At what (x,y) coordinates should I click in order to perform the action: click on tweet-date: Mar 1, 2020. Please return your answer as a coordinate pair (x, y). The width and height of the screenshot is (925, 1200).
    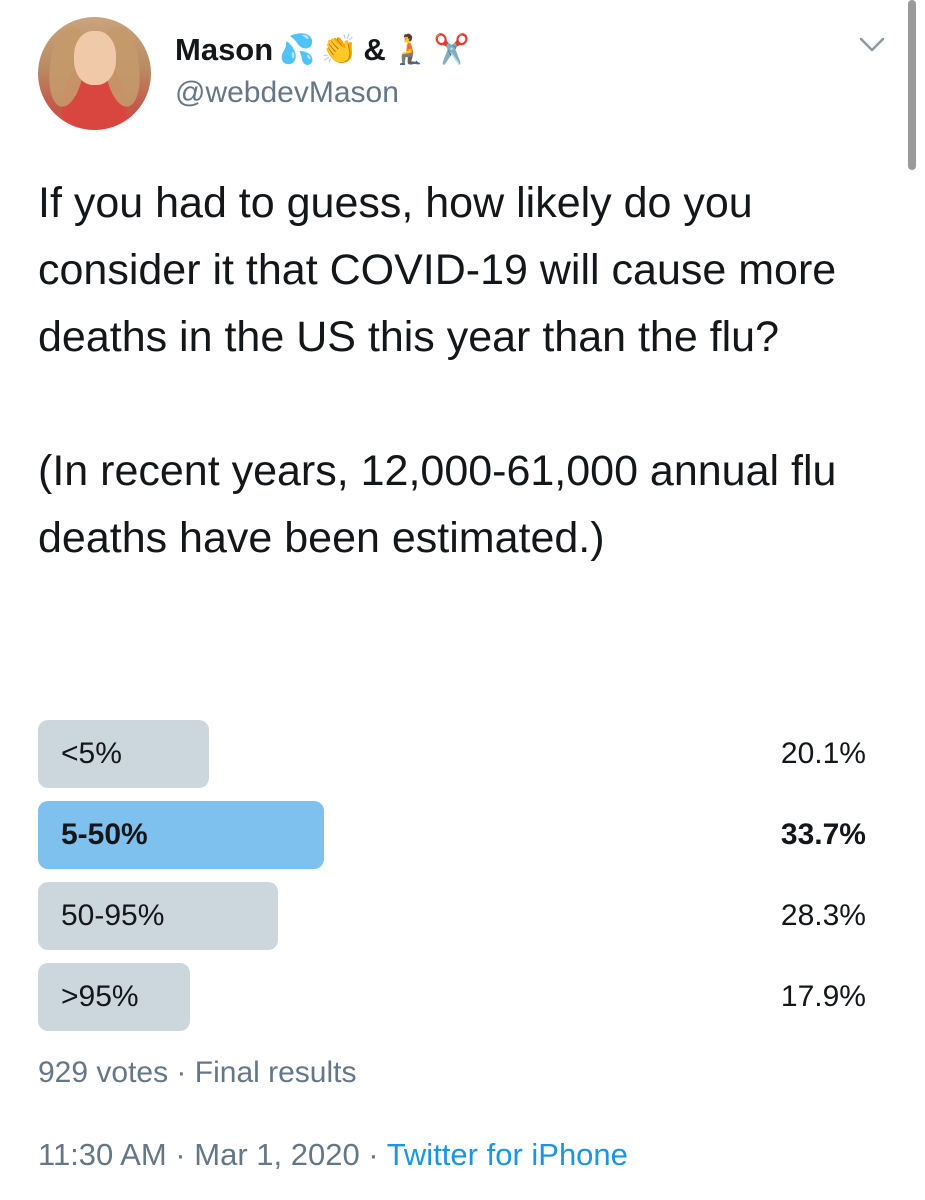
    Looking at the image, I should click on (277, 1154).